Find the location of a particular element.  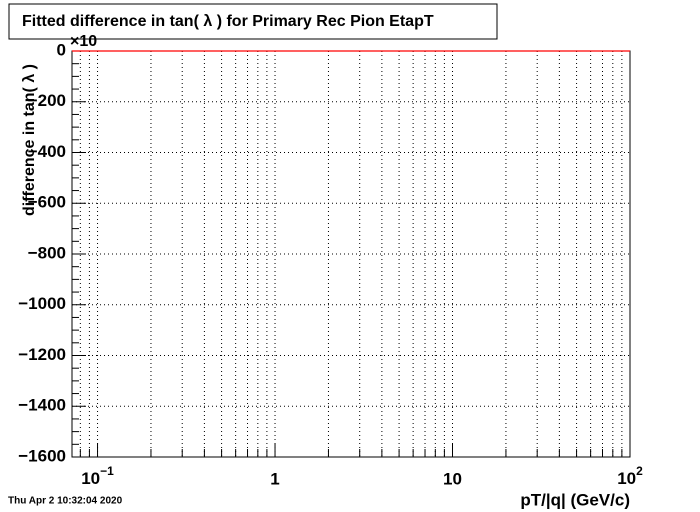

x-tick-label: 10² is located at coordinates (630, 476).